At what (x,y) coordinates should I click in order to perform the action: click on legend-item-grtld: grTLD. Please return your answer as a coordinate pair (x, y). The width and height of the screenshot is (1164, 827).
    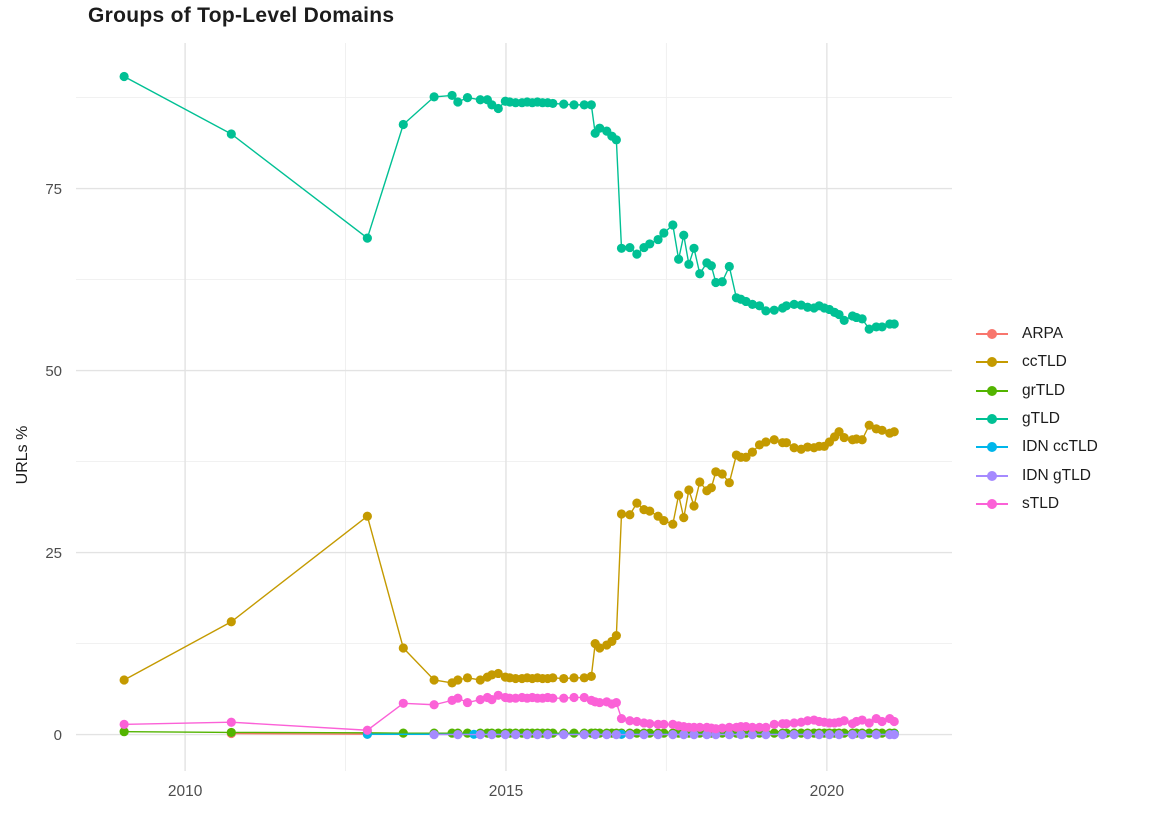
    Looking at the image, I should click on (1037, 391).